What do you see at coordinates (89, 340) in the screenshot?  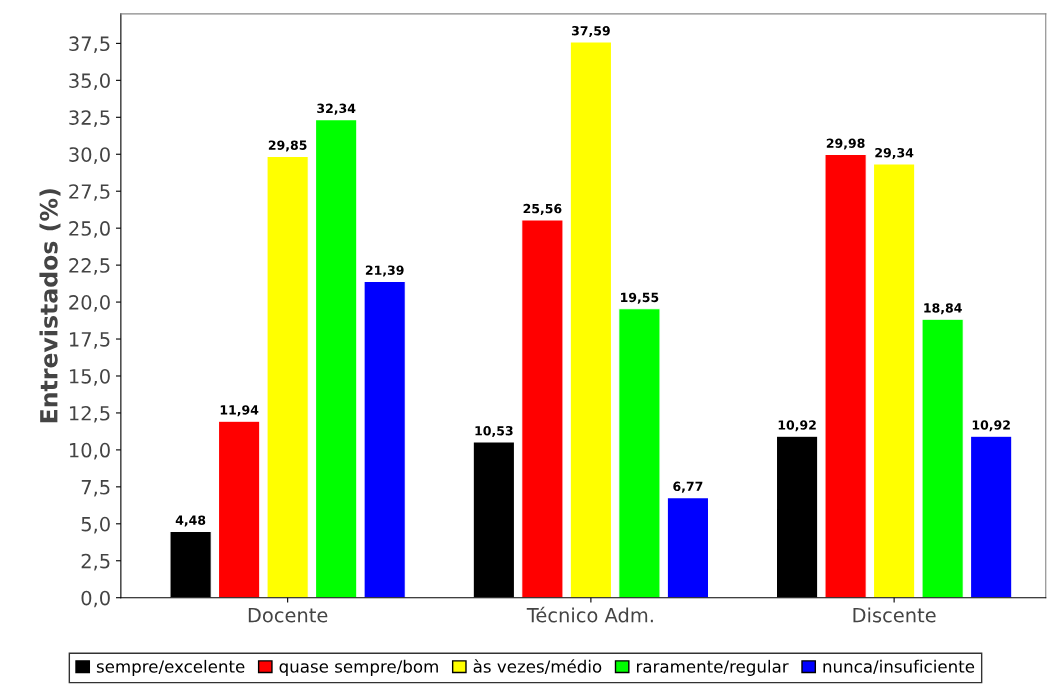 I see `y-tick-label: 17,5` at bounding box center [89, 340].